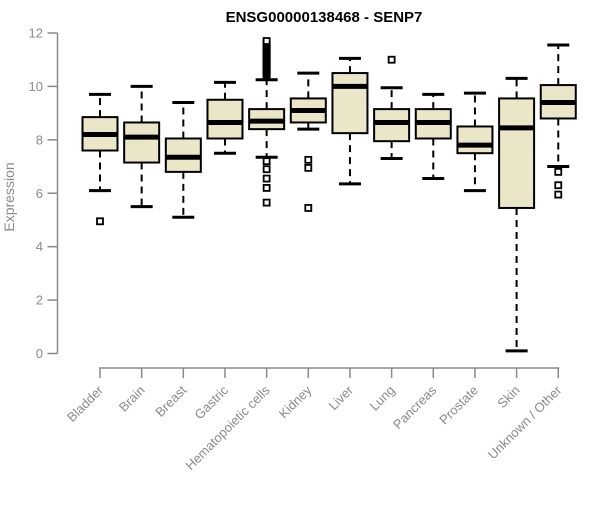  Describe the element at coordinates (44, 193) in the screenshot. I see `y-axis: 0 2 4 6 8 10 12` at that location.